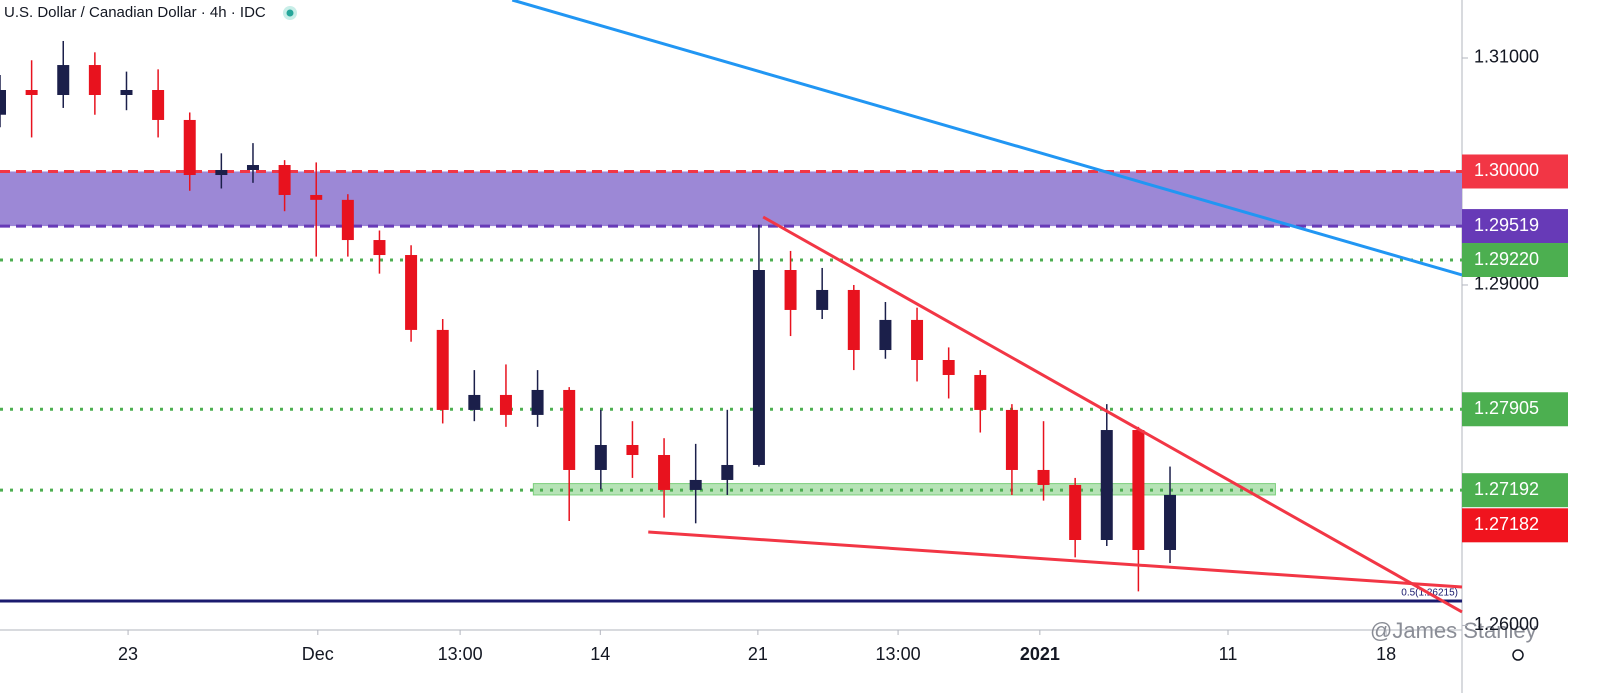  Describe the element at coordinates (1506, 524) in the screenshot. I see `price-label: 1.27182` at that location.